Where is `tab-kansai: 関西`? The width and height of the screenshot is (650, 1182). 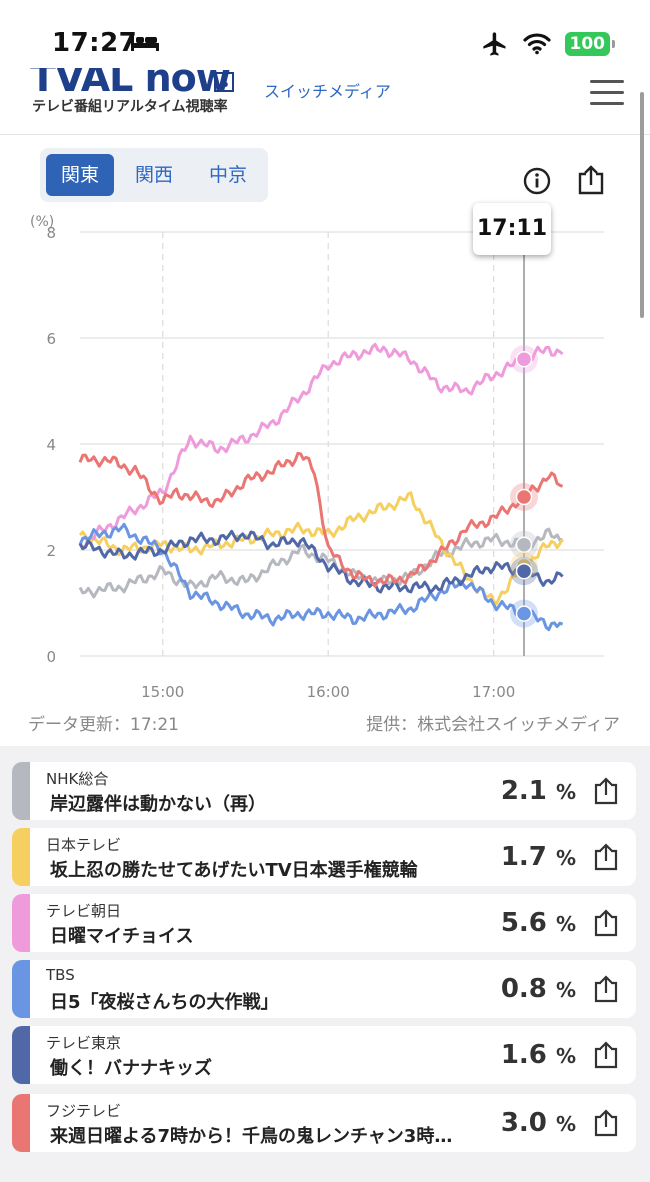 tab-kansai: 関西 is located at coordinates (153, 175).